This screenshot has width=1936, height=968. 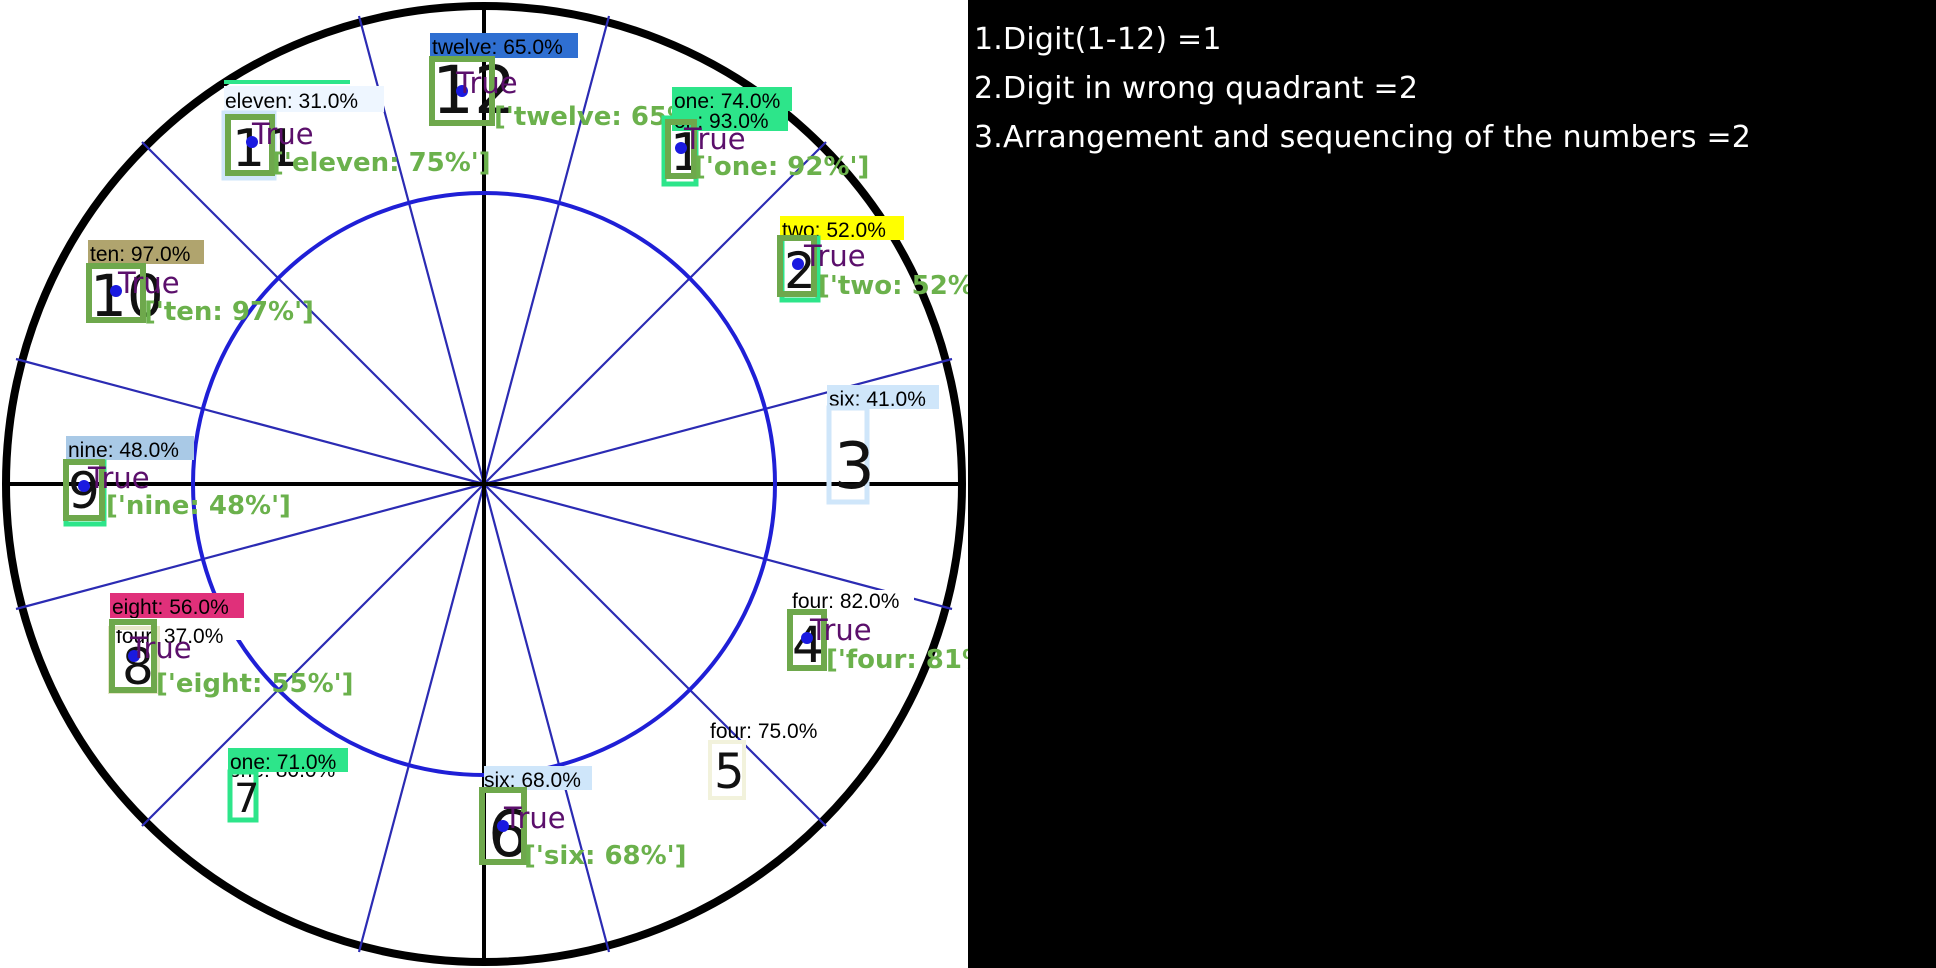 I want to click on center-dot-twelve, so click(x=462, y=91).